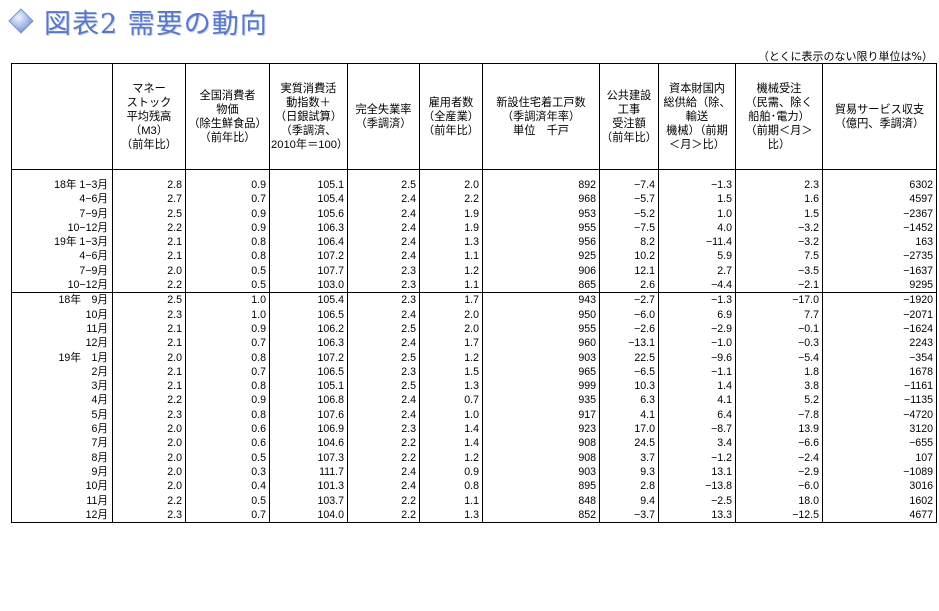  Describe the element at coordinates (474, 443) in the screenshot. I see `table-row: 7月 2.0 0.6 104.6 2.2 1.4 908 24.5 3.4 −6.6 −655` at that location.